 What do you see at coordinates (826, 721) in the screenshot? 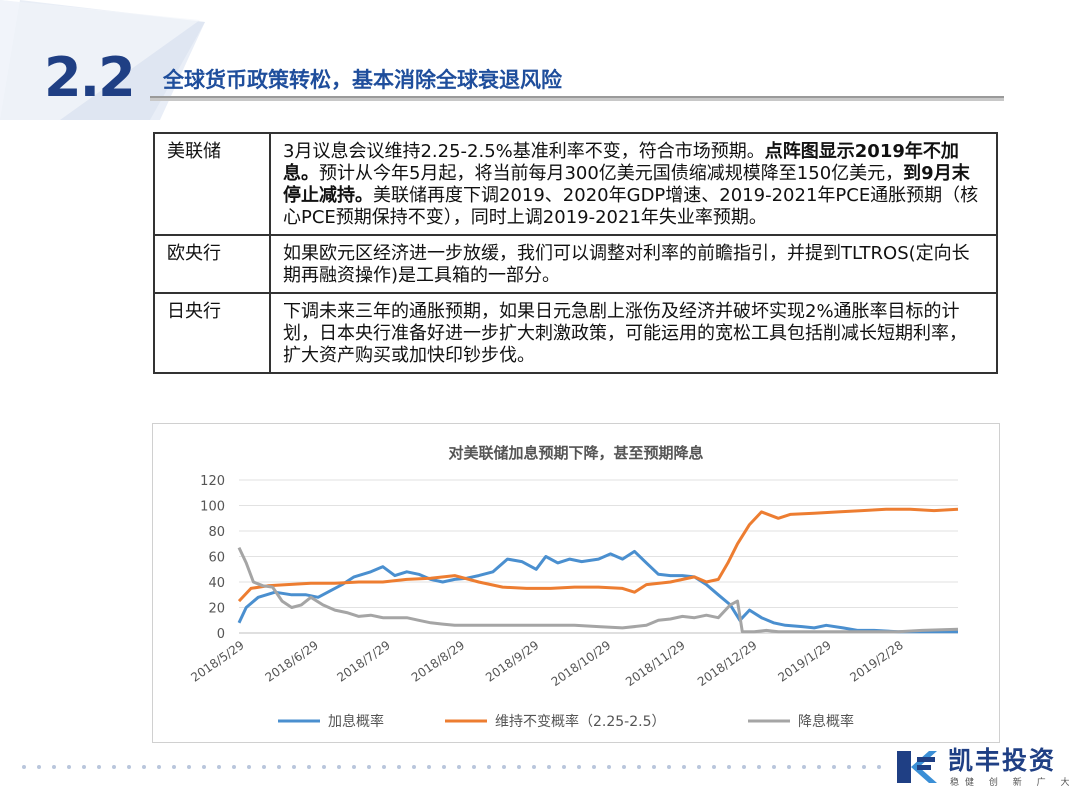
I see `legend-label: 降息概率` at bounding box center [826, 721].